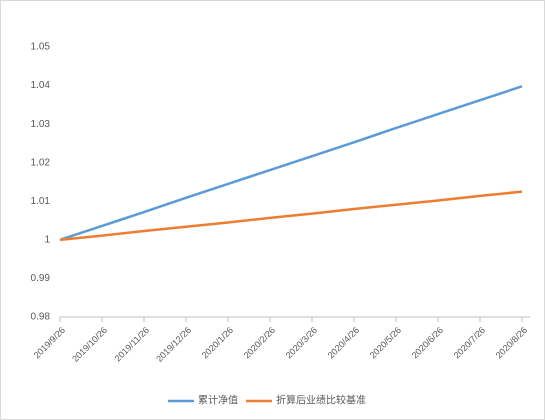 The height and width of the screenshot is (420, 545). What do you see at coordinates (41, 85) in the screenshot?
I see `y-tick-label: 1.04` at bounding box center [41, 85].